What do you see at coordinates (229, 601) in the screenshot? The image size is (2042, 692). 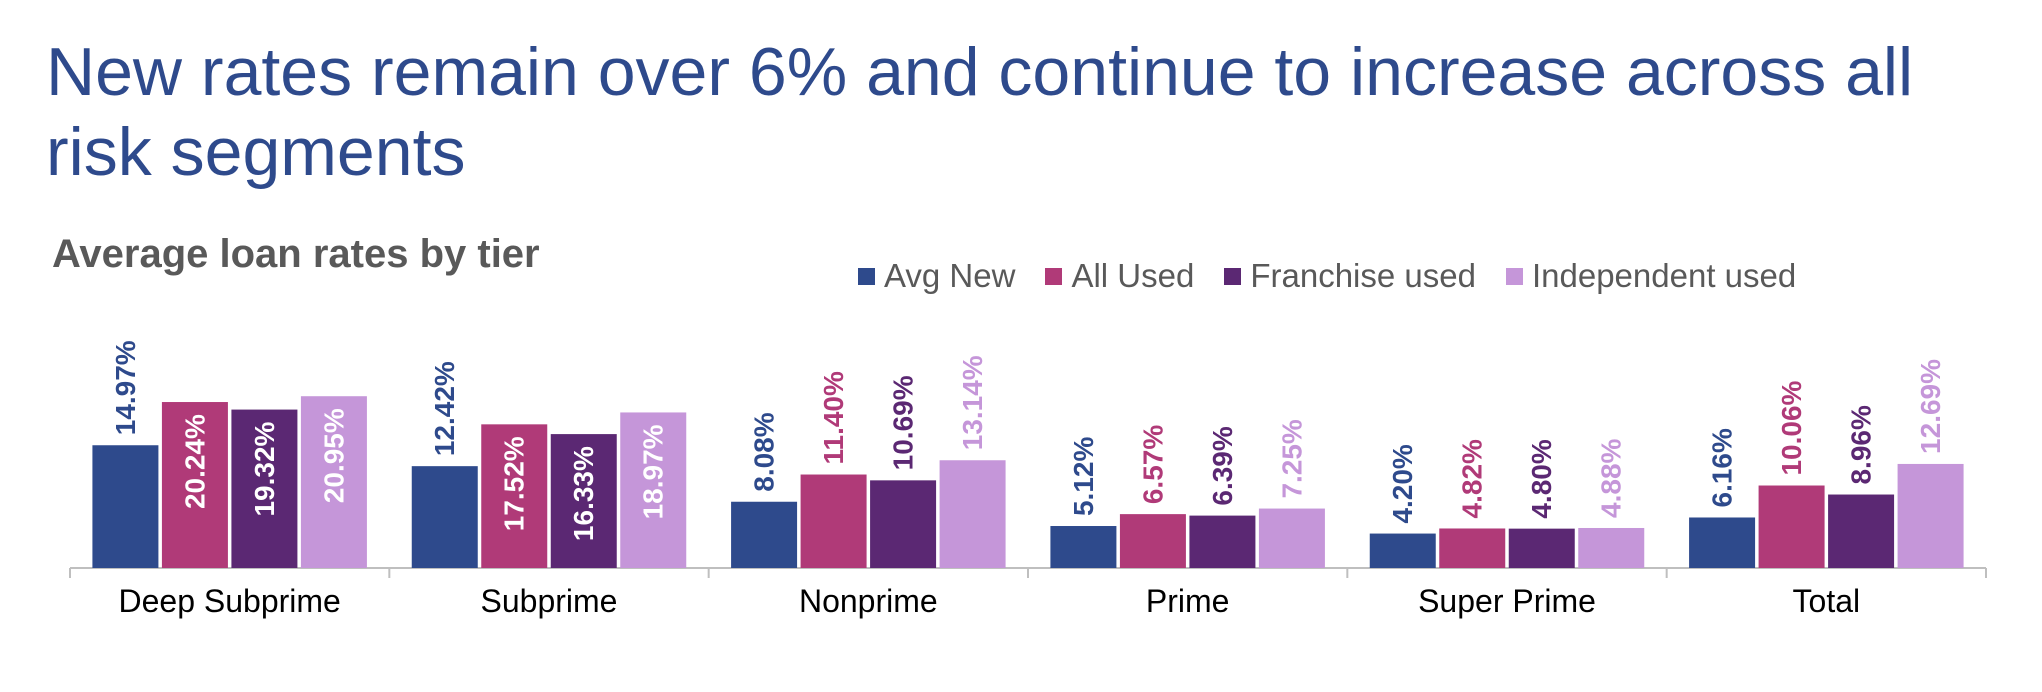 I see `category-label-deep-subprime: Deep Subprime` at bounding box center [229, 601].